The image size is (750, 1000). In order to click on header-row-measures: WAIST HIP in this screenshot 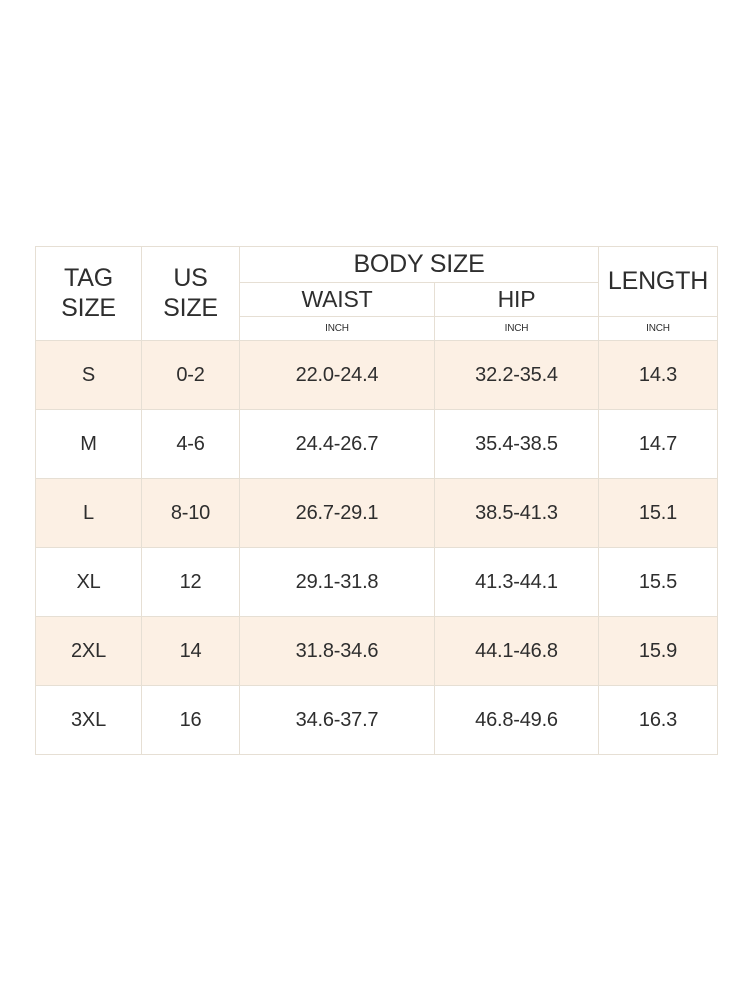, I will do `click(377, 299)`.